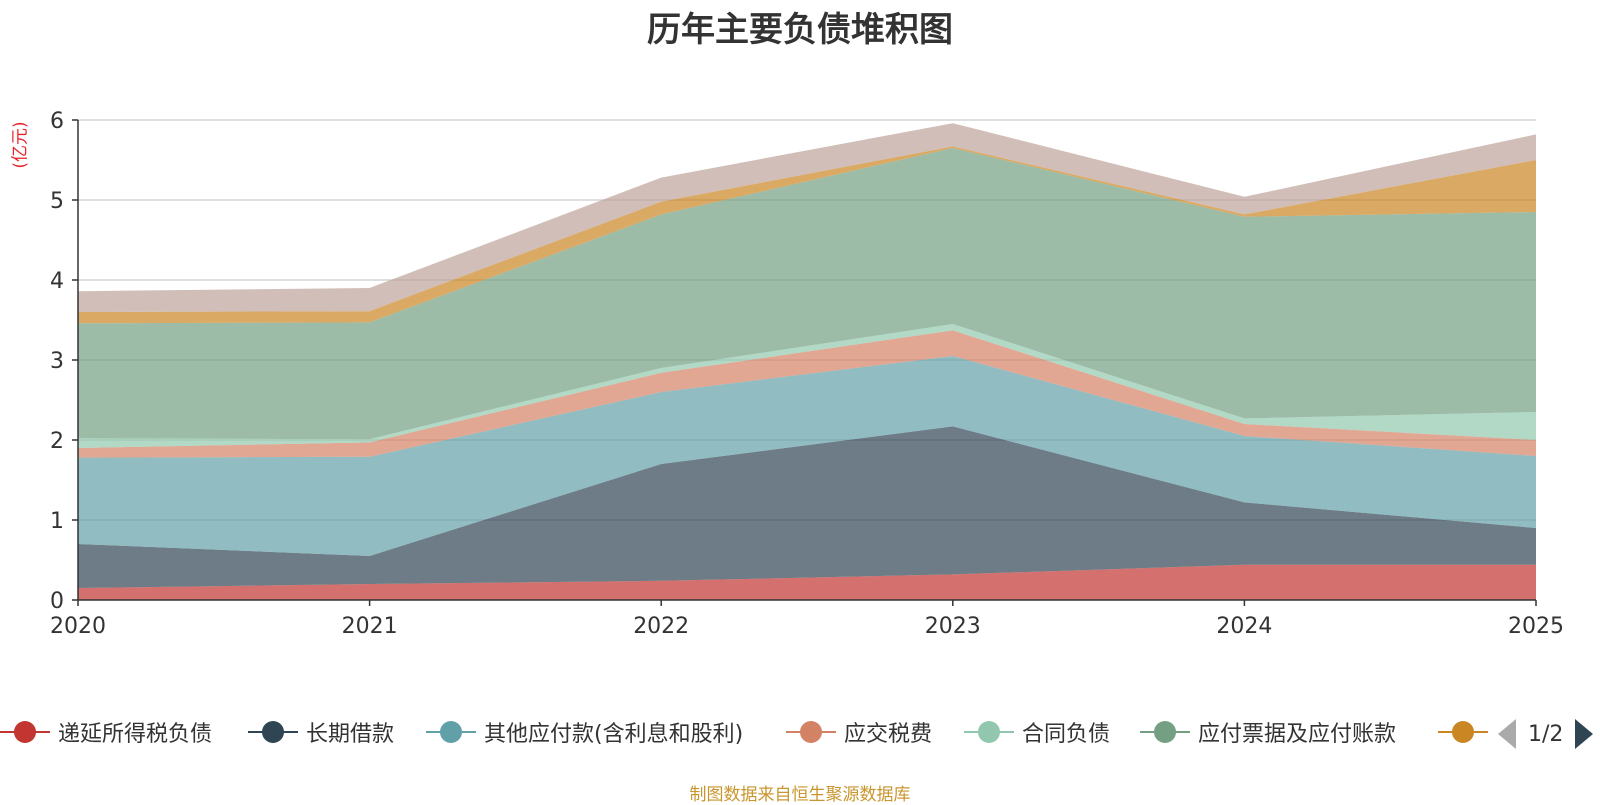 The image size is (1600, 805). I want to click on chart-title: 历年主要负债堆积图, so click(800, 30).